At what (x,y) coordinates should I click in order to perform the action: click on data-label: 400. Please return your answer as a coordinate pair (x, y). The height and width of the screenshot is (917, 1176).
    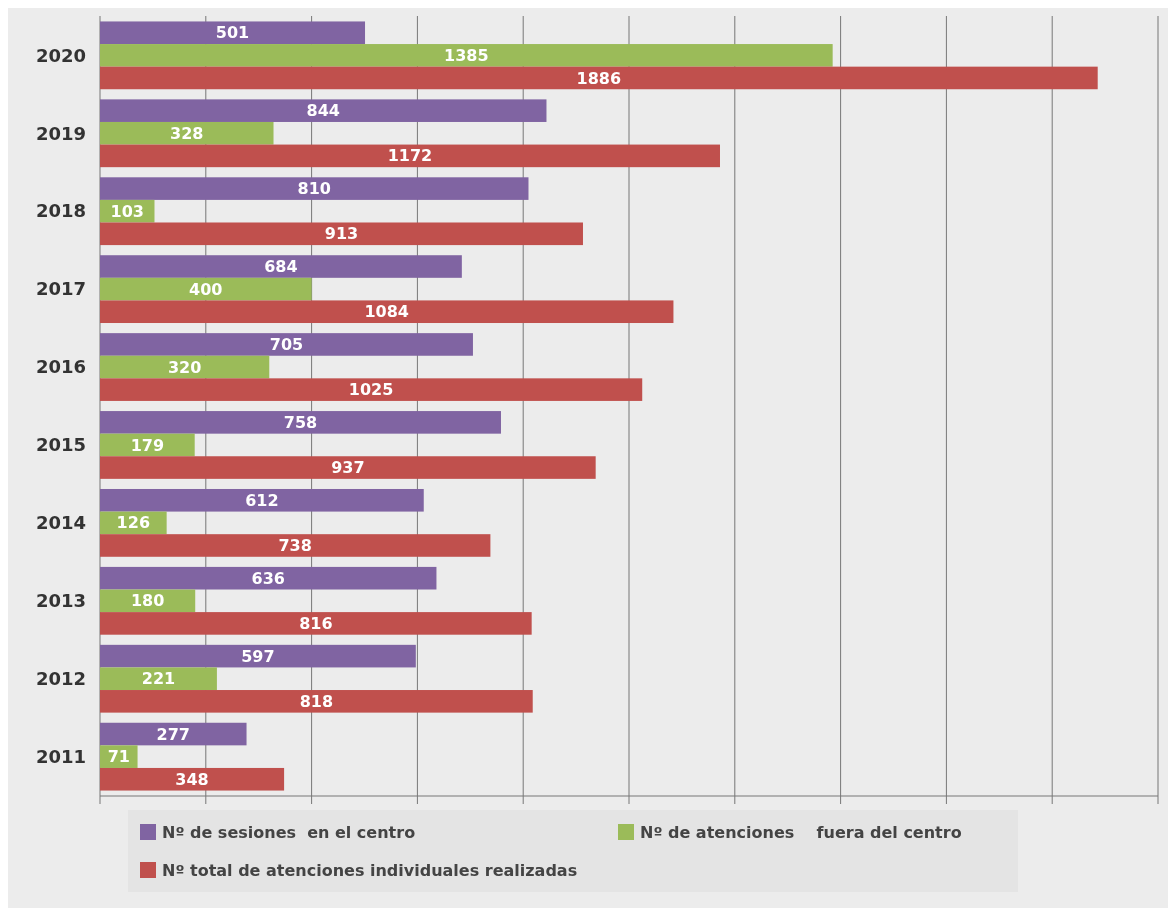
    Looking at the image, I should click on (206, 289).